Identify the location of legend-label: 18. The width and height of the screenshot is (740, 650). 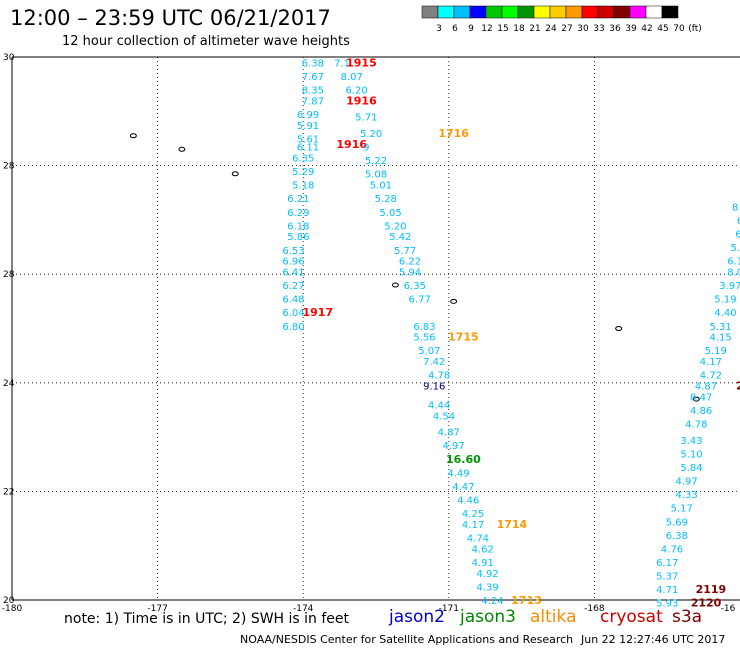
(519, 29).